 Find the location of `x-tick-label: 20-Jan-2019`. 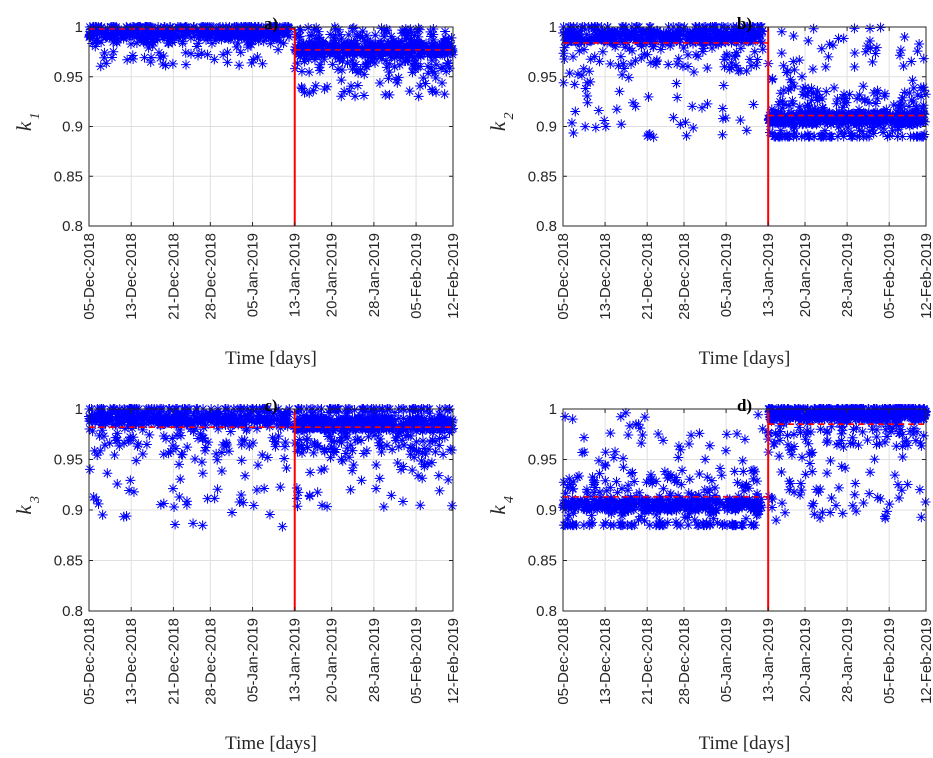

x-tick-label: 20-Jan-2019 is located at coordinates (332, 275).